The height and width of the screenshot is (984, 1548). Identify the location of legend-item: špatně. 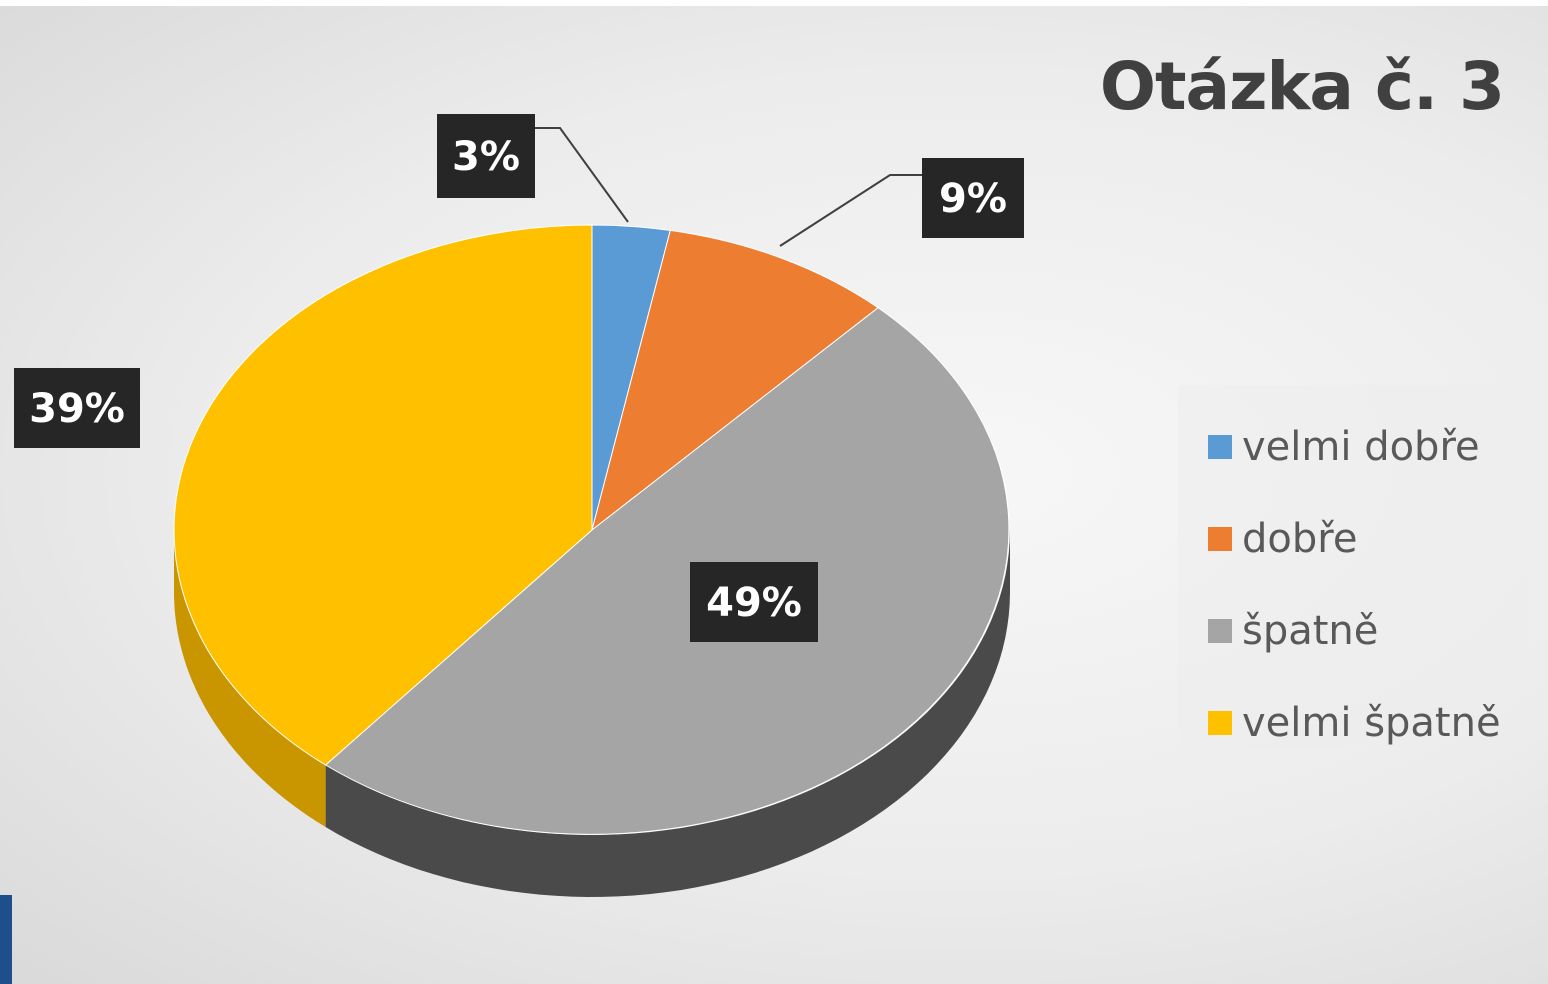
(1353, 631).